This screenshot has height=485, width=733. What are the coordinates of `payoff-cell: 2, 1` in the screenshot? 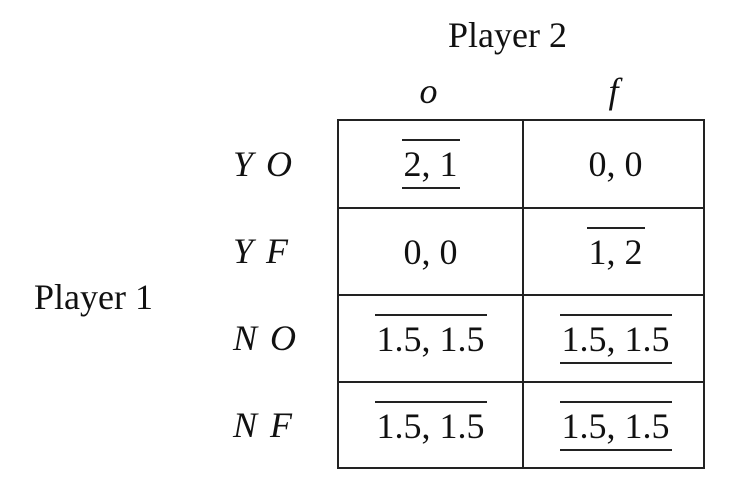 It's located at (430, 164).